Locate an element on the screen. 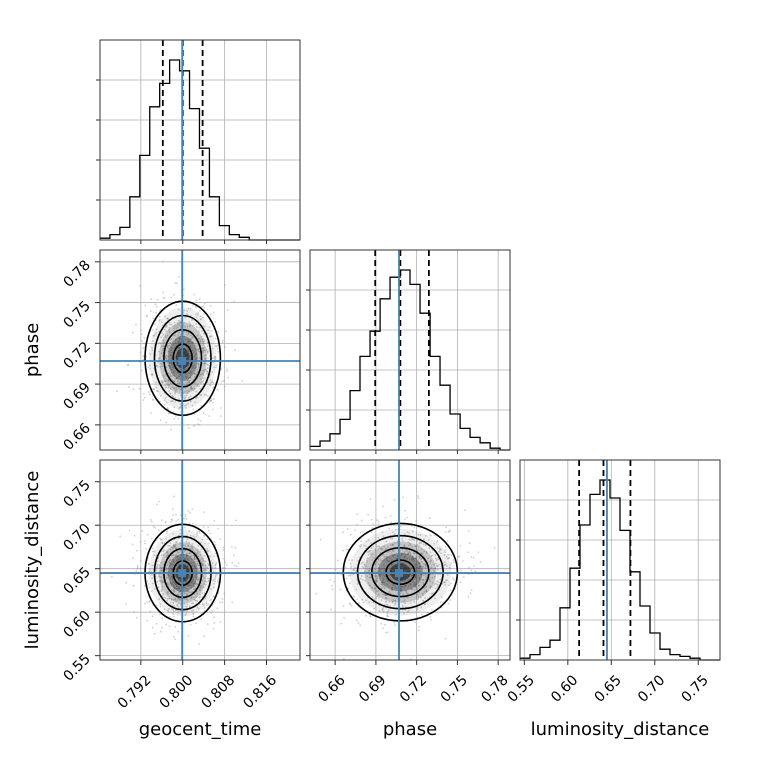 The image size is (760, 760). hist-luminosity-distance-steps is located at coordinates (620, 570).